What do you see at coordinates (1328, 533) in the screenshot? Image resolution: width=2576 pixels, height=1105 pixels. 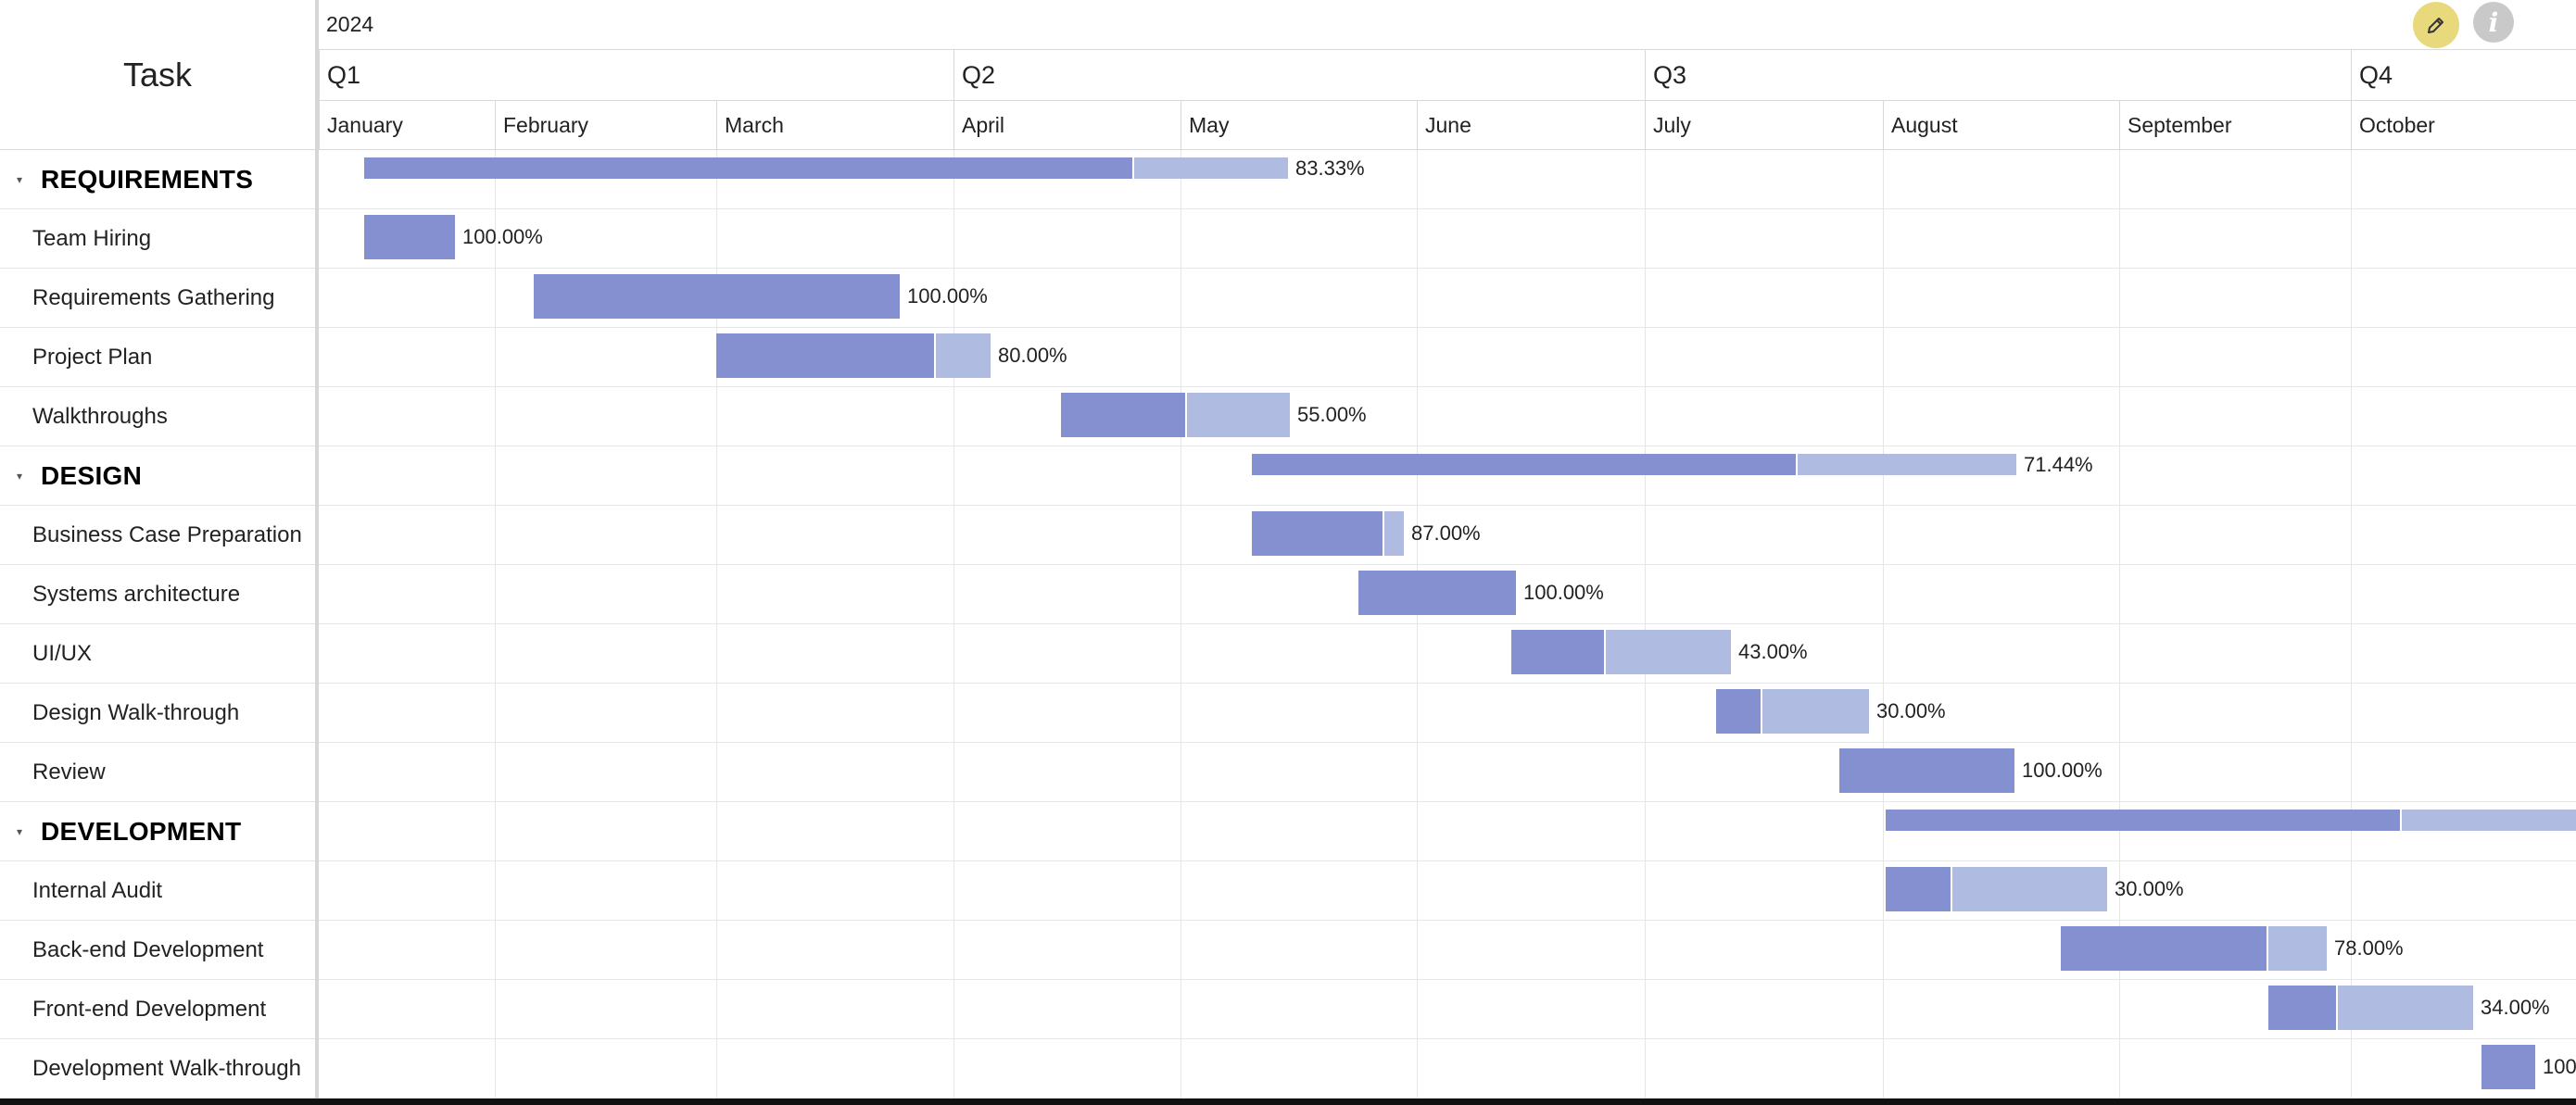 I see `task-bar-business-case-preparation` at bounding box center [1328, 533].